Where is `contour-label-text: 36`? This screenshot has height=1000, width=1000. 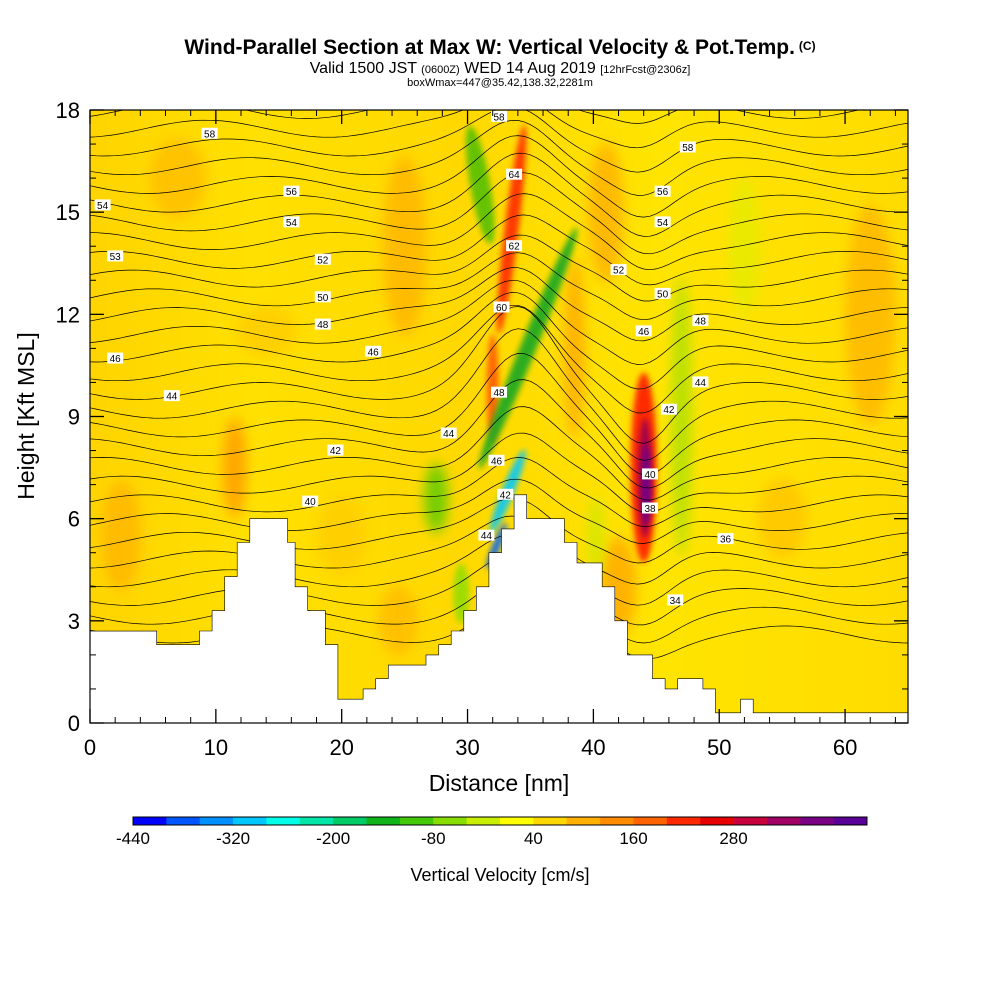 contour-label-text: 36 is located at coordinates (726, 540).